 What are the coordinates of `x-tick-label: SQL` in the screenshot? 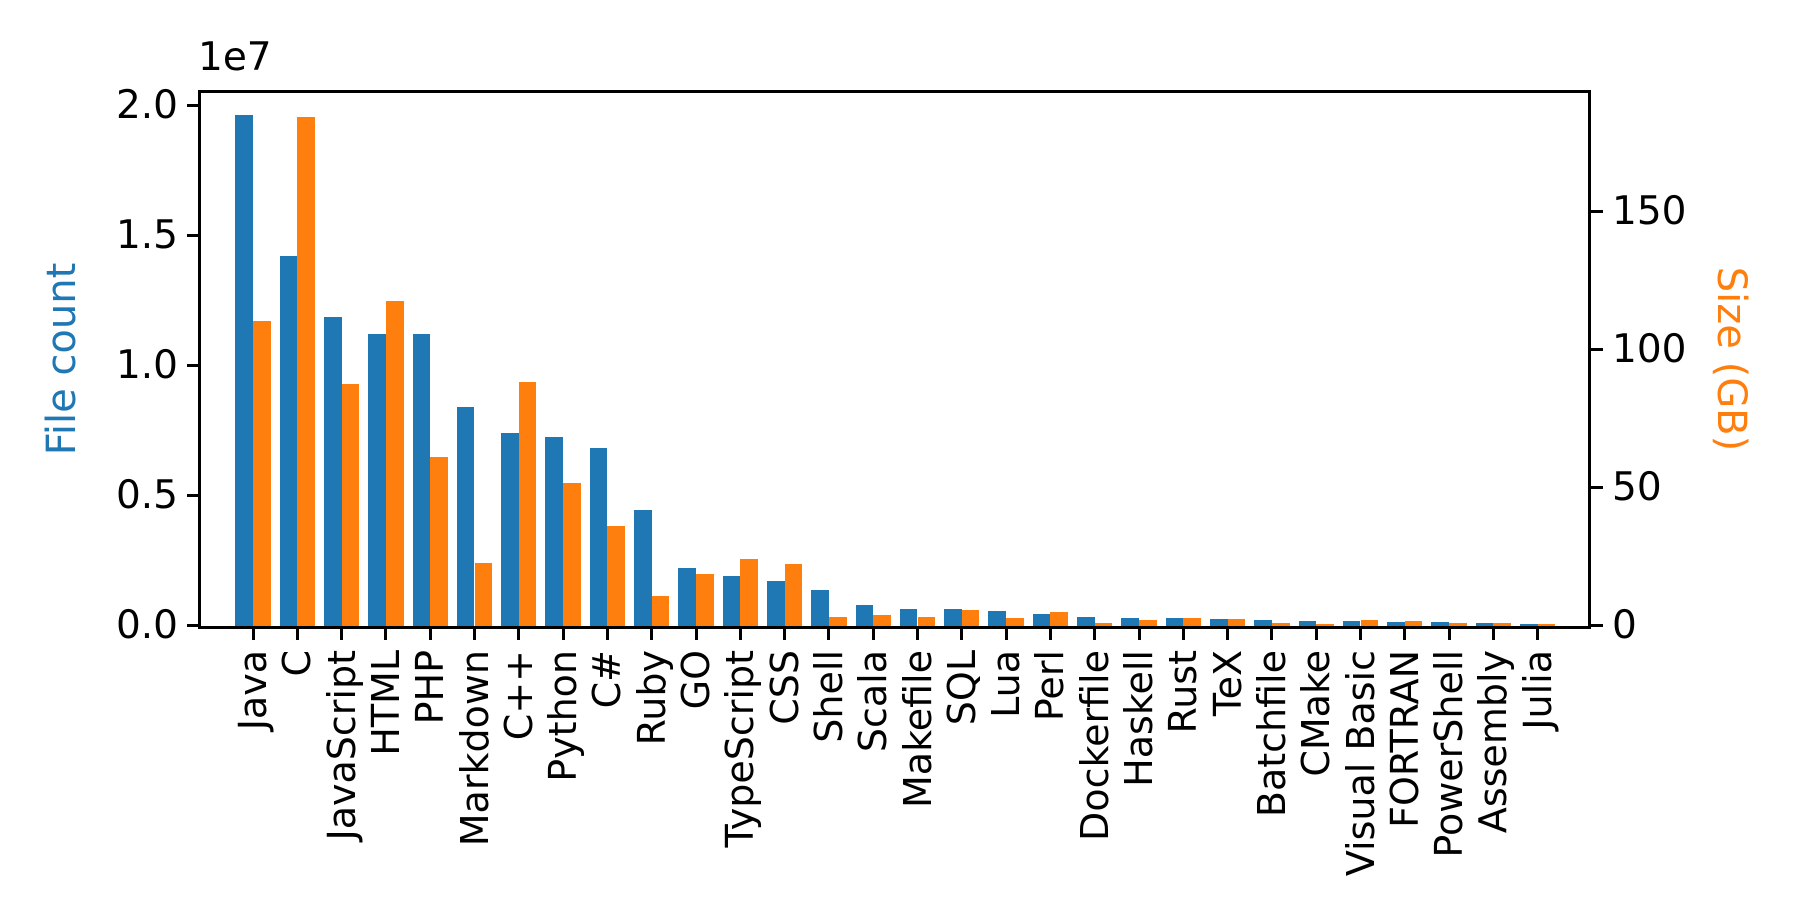 It's located at (961, 689).